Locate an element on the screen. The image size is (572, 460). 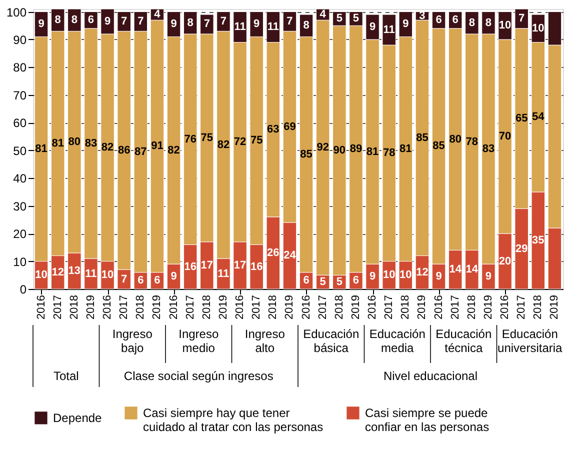
data-label: 83 is located at coordinates (91, 143).